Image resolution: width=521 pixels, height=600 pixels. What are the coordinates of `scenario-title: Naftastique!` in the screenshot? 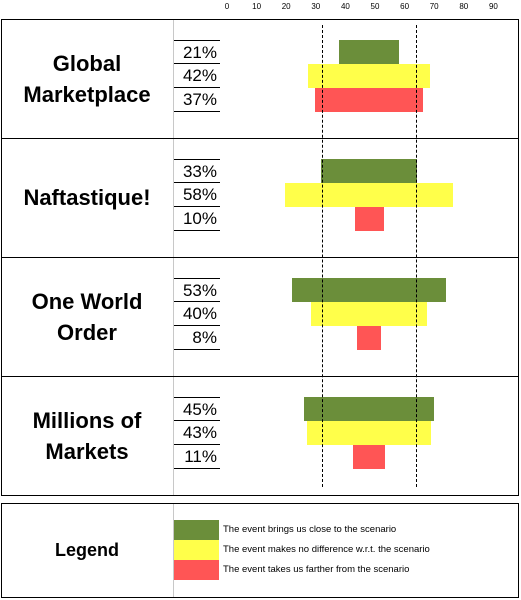 It's located at (87, 197).